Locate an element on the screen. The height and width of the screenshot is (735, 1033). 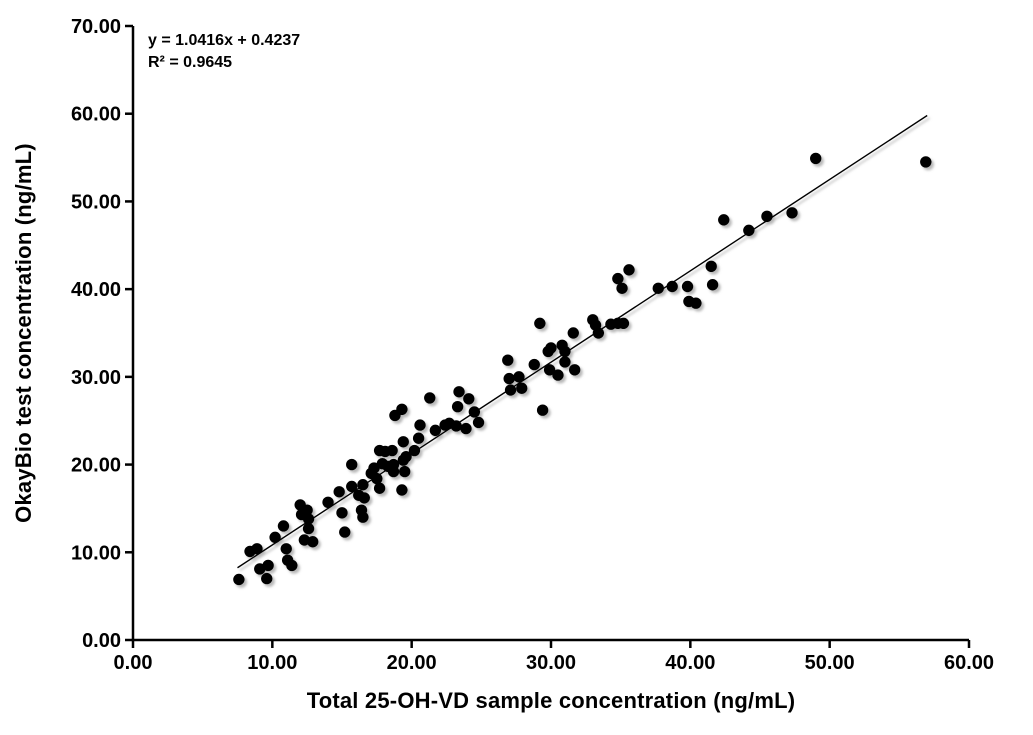
y-tick-label: 20.00 is located at coordinates (96, 466).